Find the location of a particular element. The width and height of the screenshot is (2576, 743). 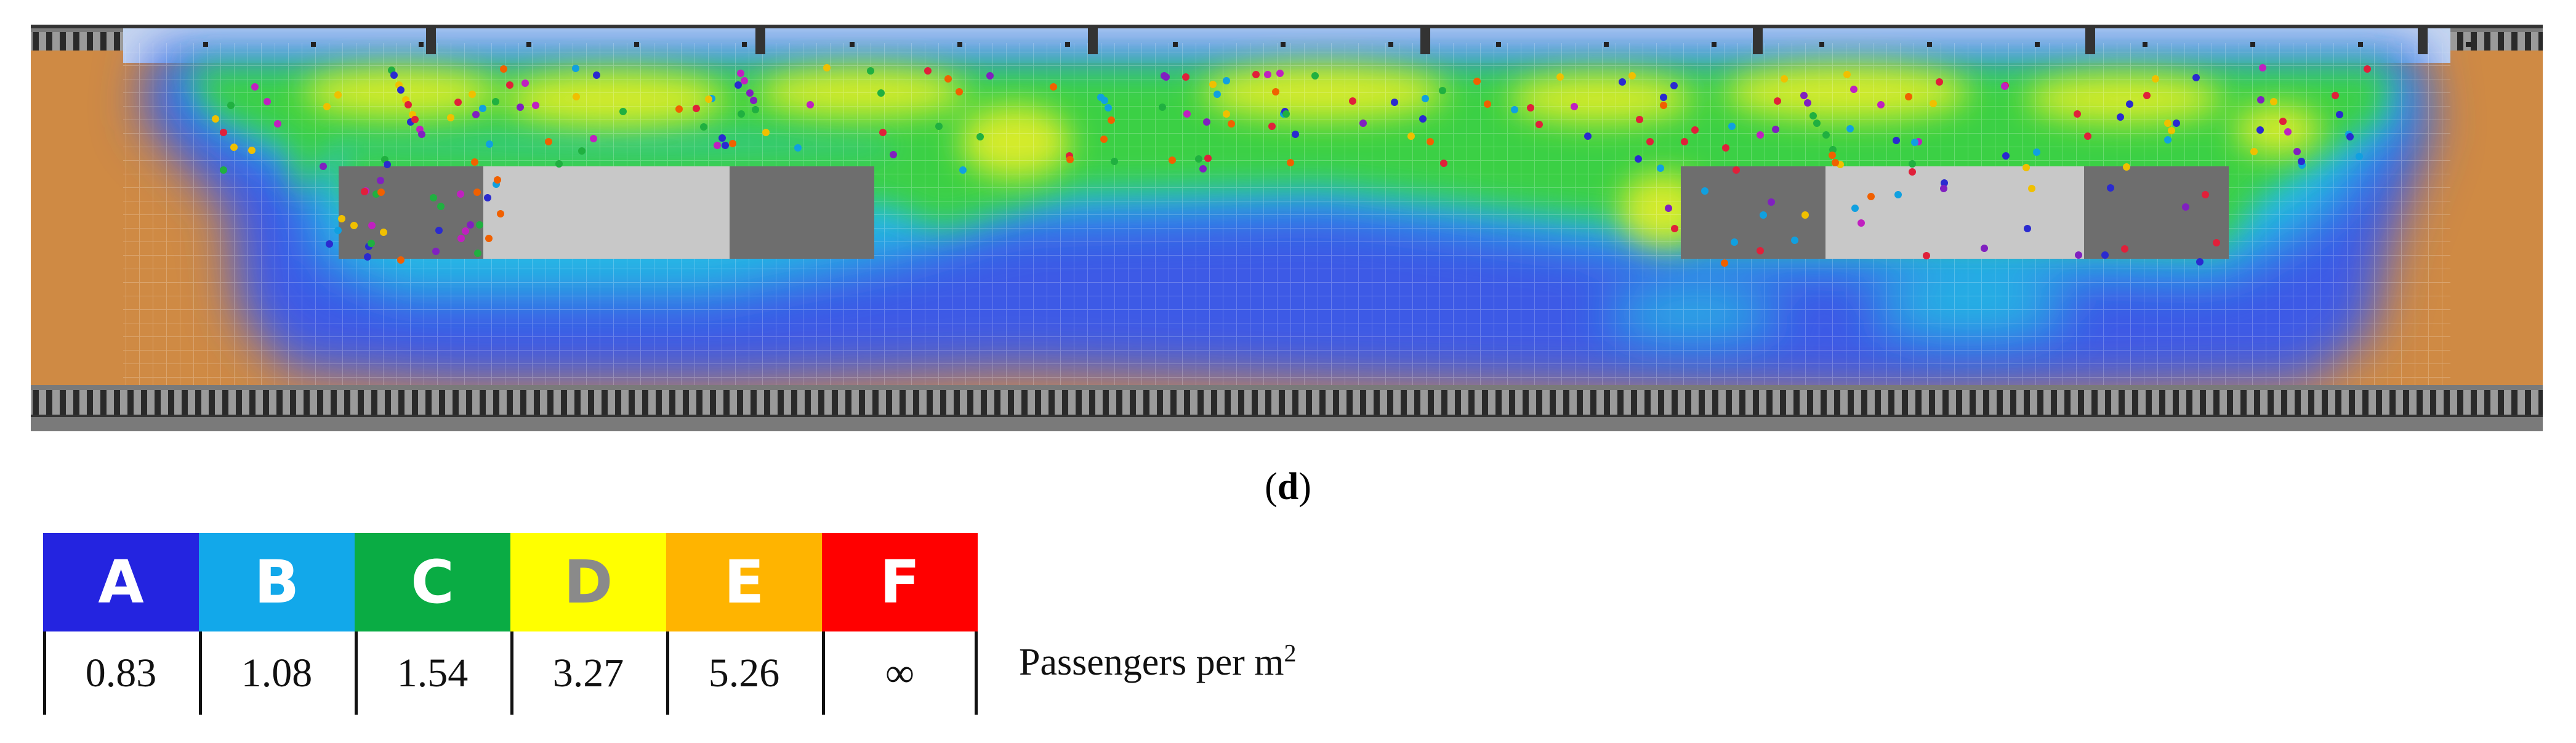

obstacle-right is located at coordinates (1955, 212).